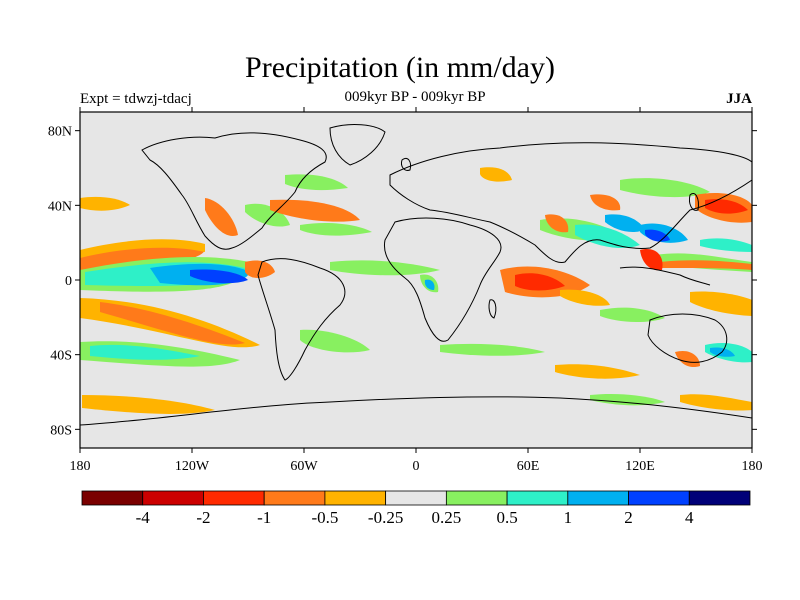  What do you see at coordinates (694, 202) in the screenshot?
I see `coastline-japan` at bounding box center [694, 202].